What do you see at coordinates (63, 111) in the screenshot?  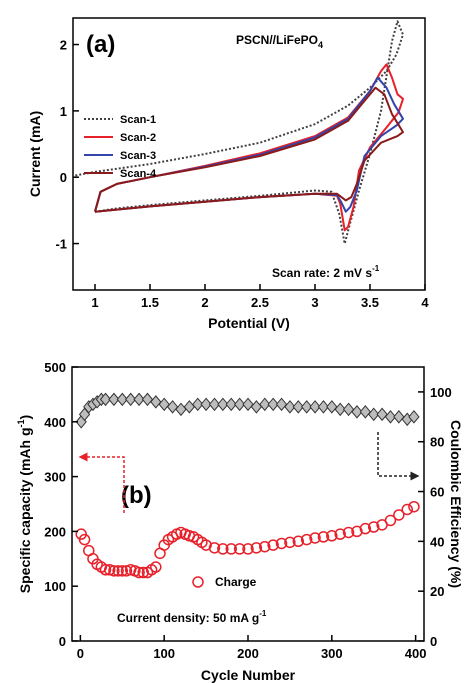 I see `cv-ytick-label: 1` at bounding box center [63, 111].